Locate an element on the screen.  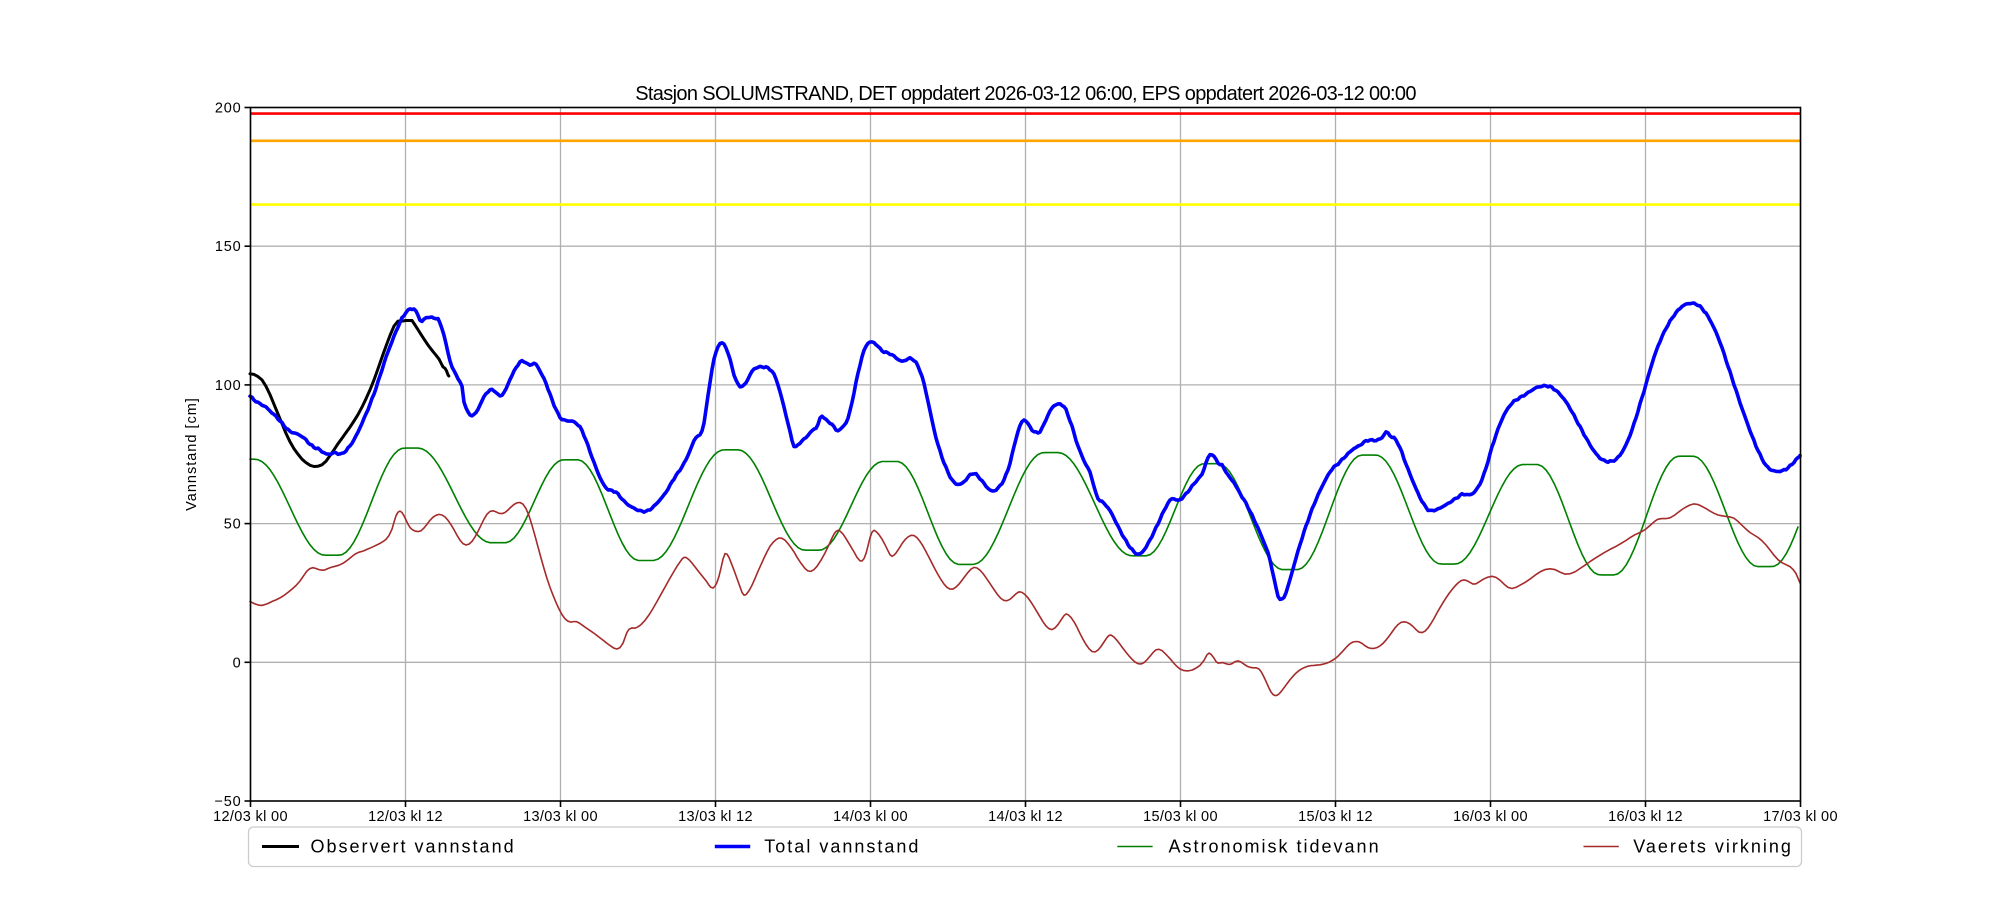
svg-text: 150 is located at coordinates (228, 247).